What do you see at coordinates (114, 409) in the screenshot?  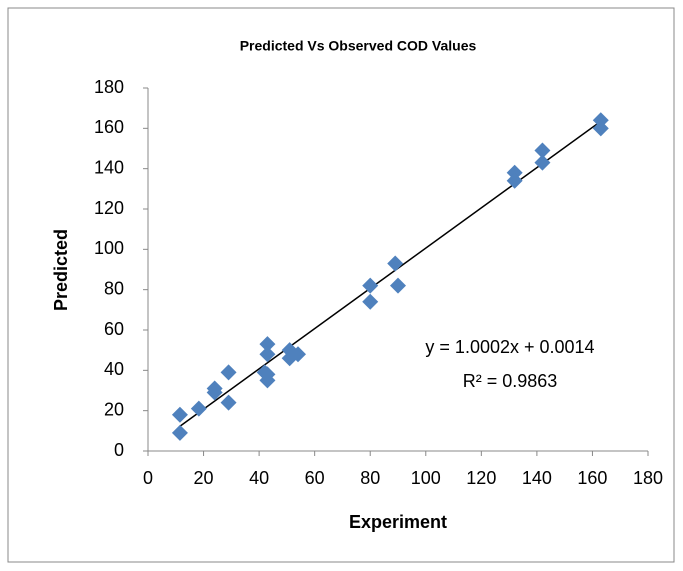 I see `y-tick-label: 20` at bounding box center [114, 409].